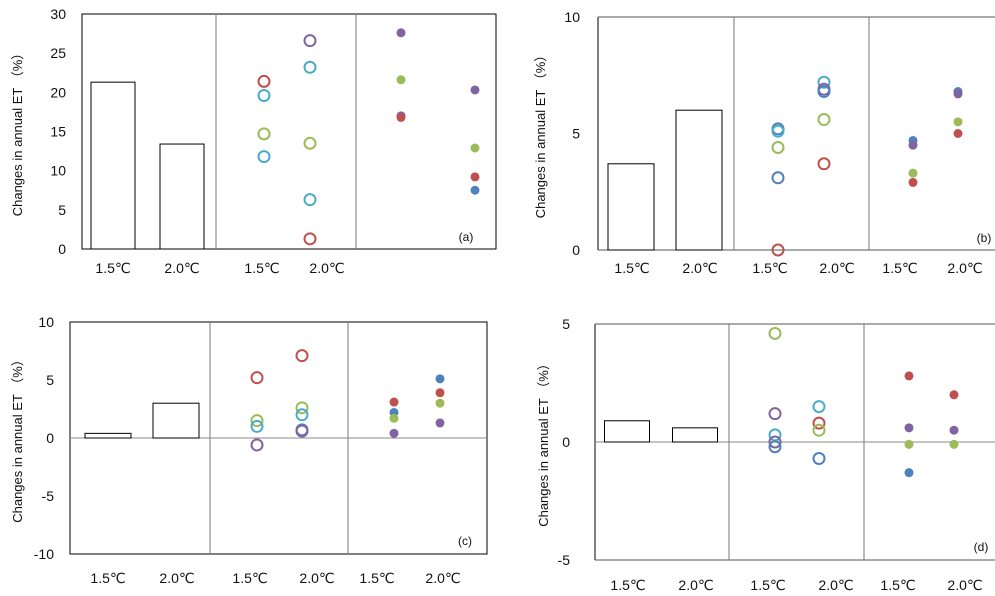  What do you see at coordinates (984, 238) in the screenshot?
I see `panel-label: (b)` at bounding box center [984, 238].